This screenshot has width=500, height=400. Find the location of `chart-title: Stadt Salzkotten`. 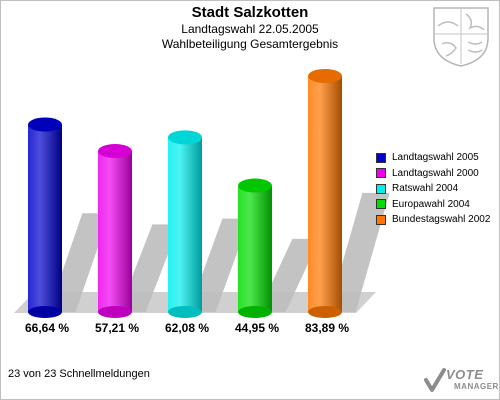

chart-title: Stadt Salzkotten is located at coordinates (250, 12).